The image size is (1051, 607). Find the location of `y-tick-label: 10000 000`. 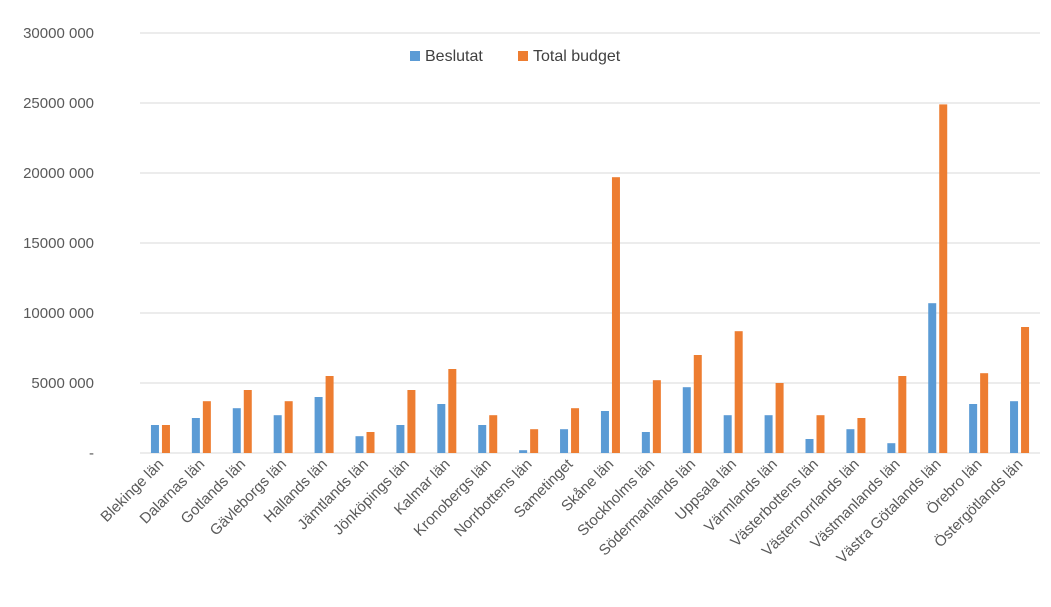

y-tick-label: 10000 000 is located at coordinates (58, 313).